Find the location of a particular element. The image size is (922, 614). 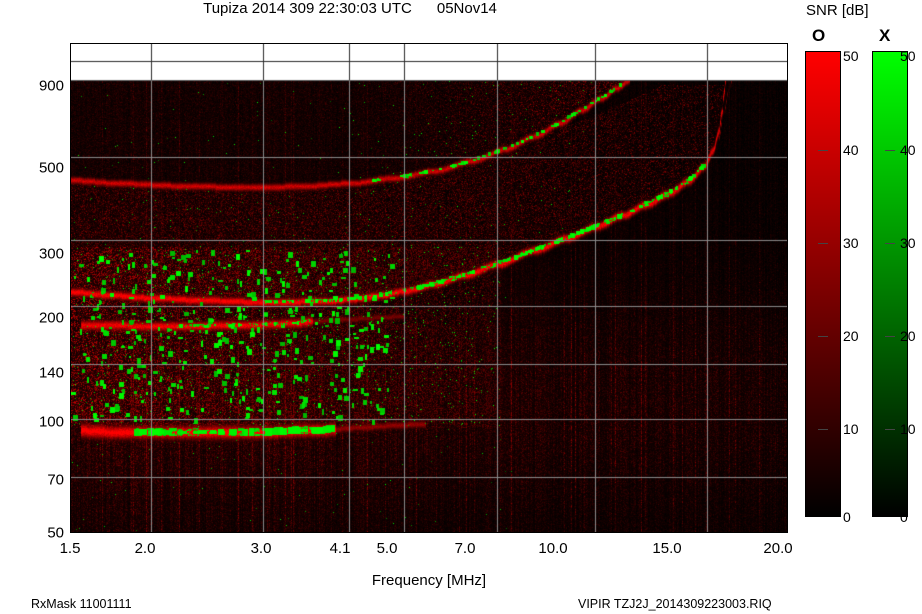

x-tick-4p1: 4.1 is located at coordinates (340, 548).